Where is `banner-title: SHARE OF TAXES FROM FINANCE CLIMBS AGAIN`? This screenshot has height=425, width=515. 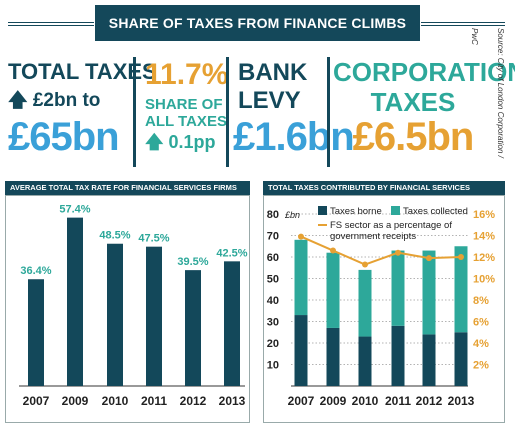
banner-title: SHARE OF TAXES FROM FINANCE CLIMBS AGAIN is located at coordinates (257, 36).